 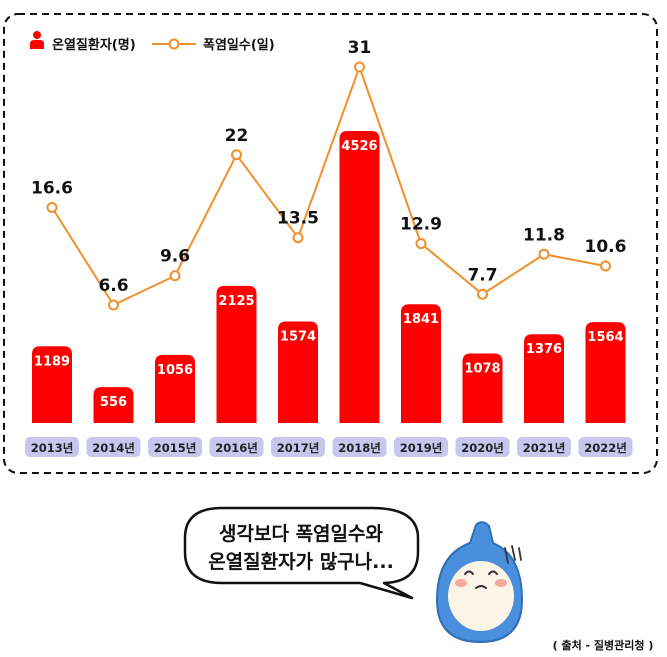 What do you see at coordinates (493, 572) in the screenshot?
I see `mascot-eye-right` at bounding box center [493, 572].